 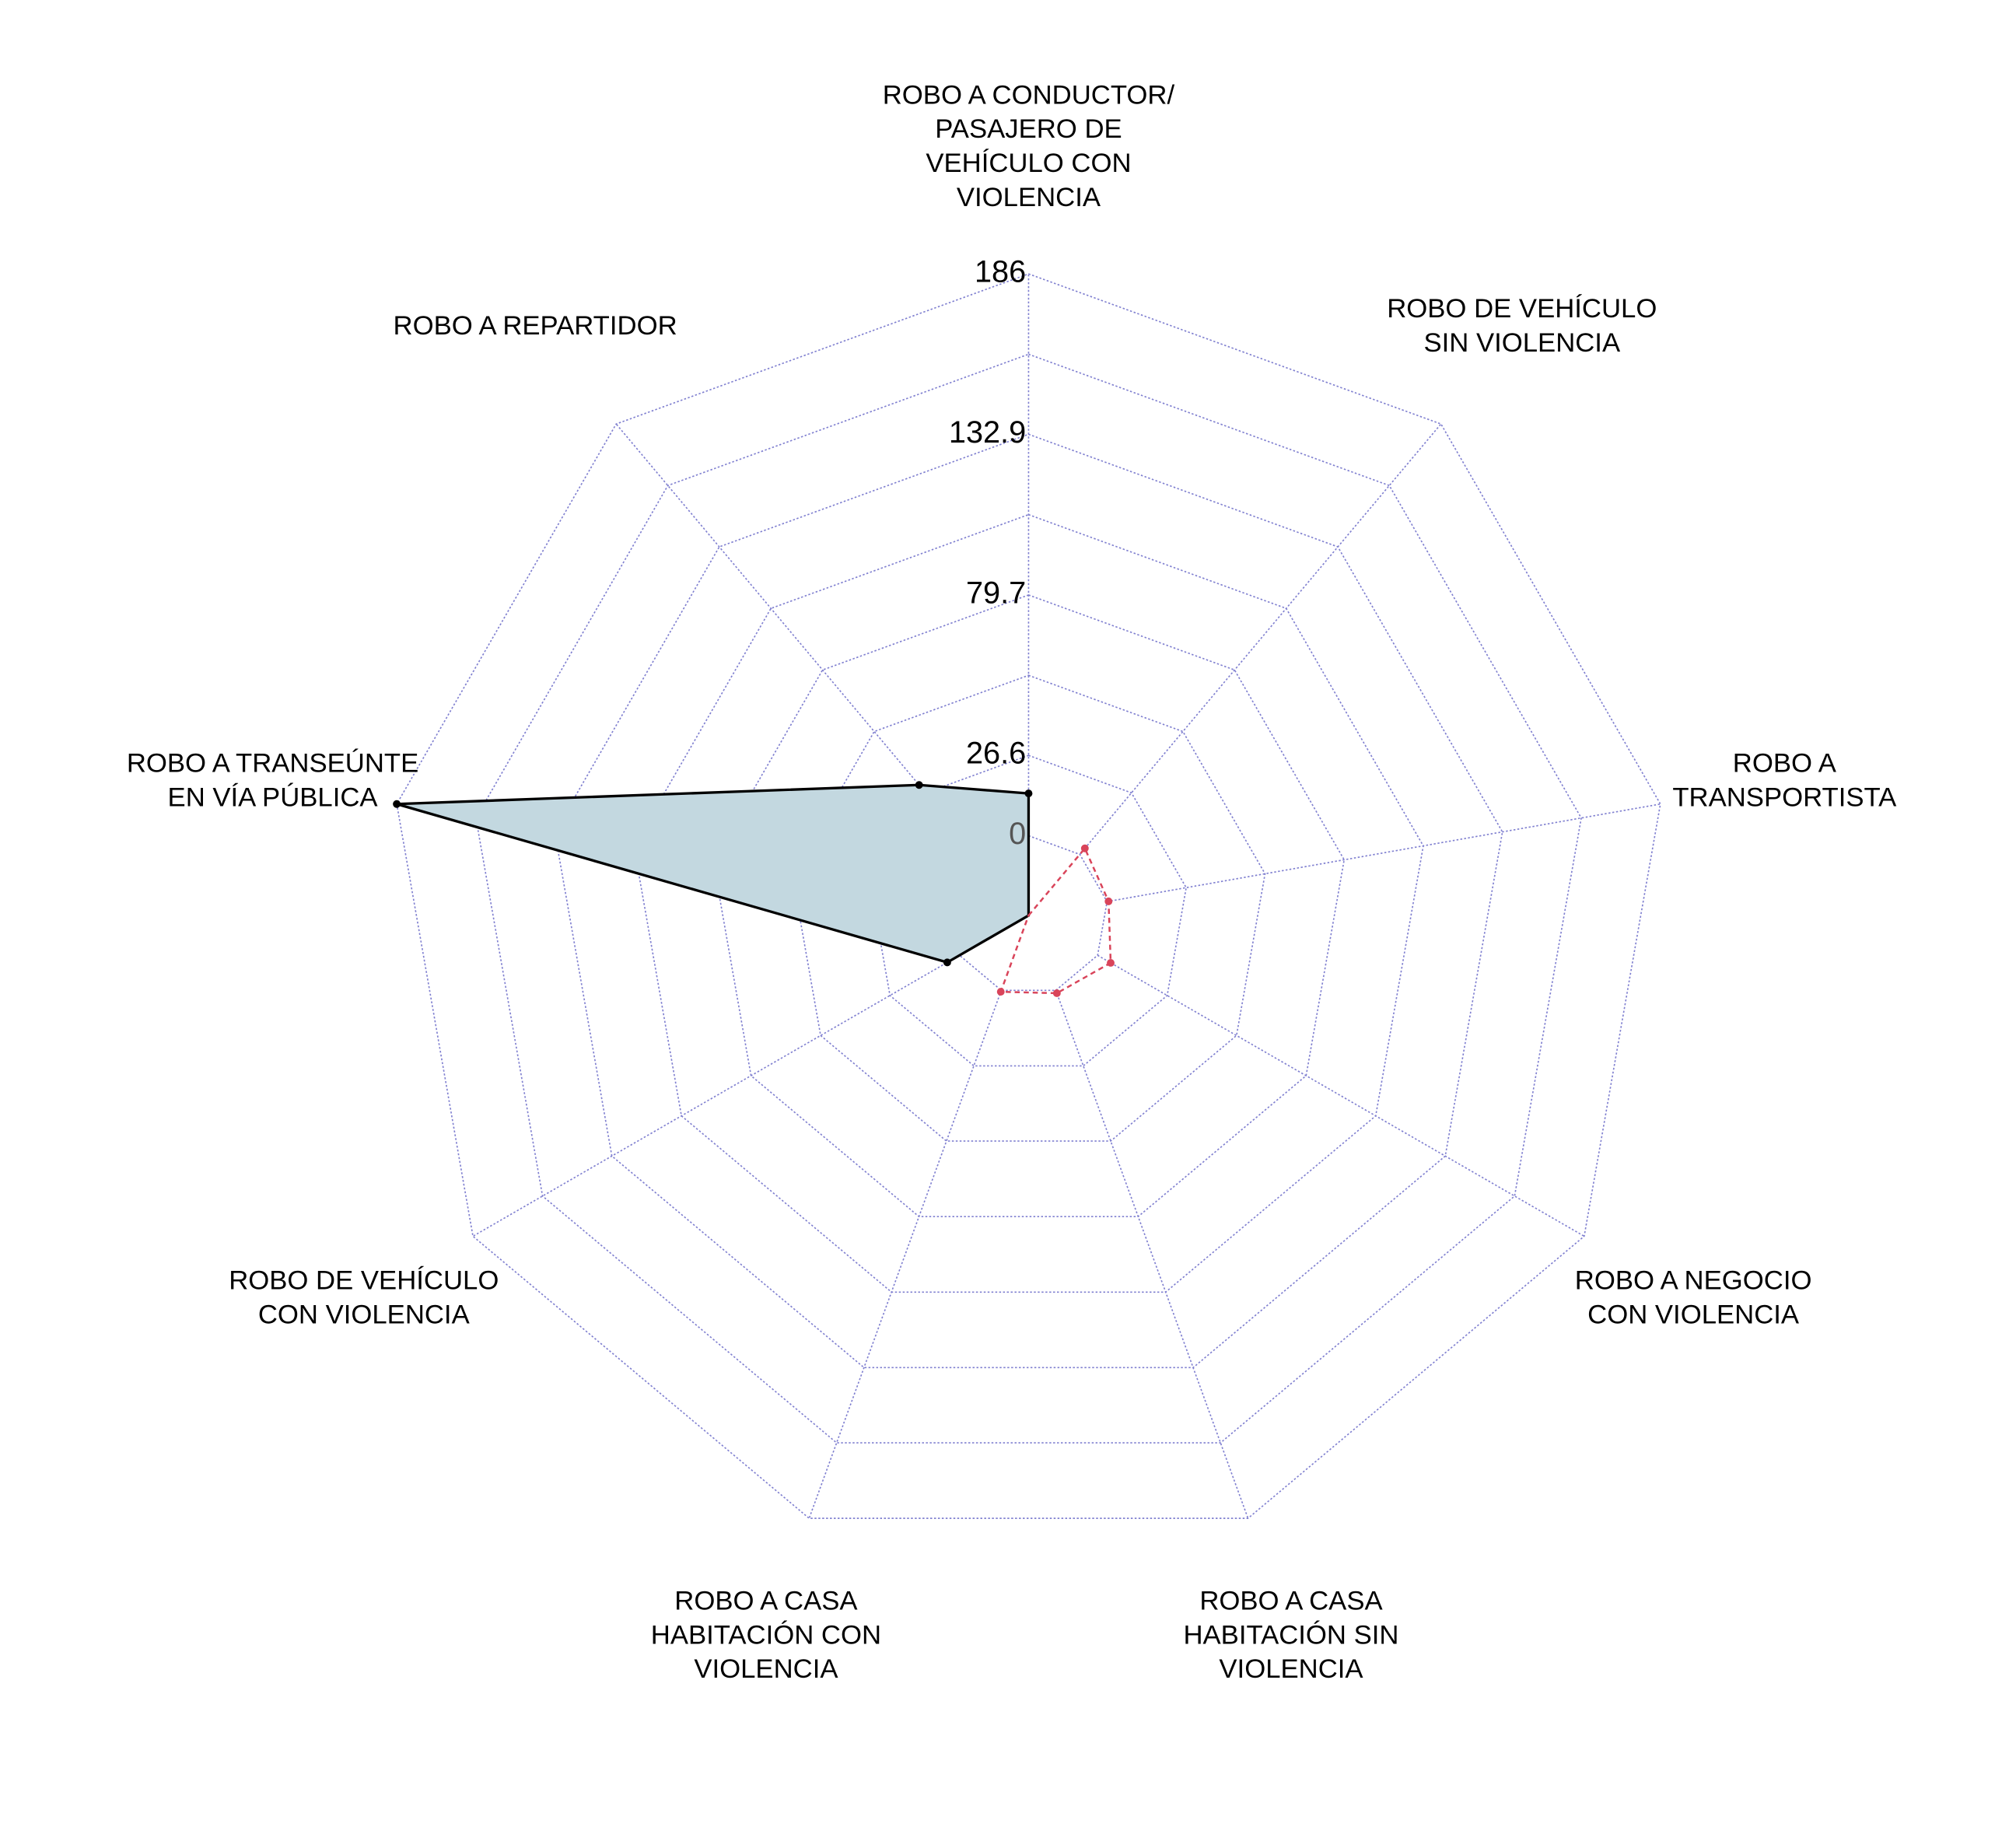 What do you see at coordinates (996, 754) in the screenshot?
I see `tick-label: 26.6` at bounding box center [996, 754].